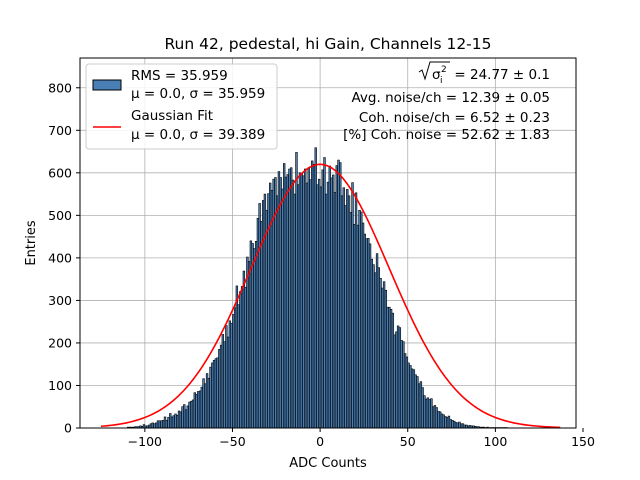 This screenshot has width=640, height=480. Describe the element at coordinates (60, 215) in the screenshot. I see `y-tick-label: 500` at that location.